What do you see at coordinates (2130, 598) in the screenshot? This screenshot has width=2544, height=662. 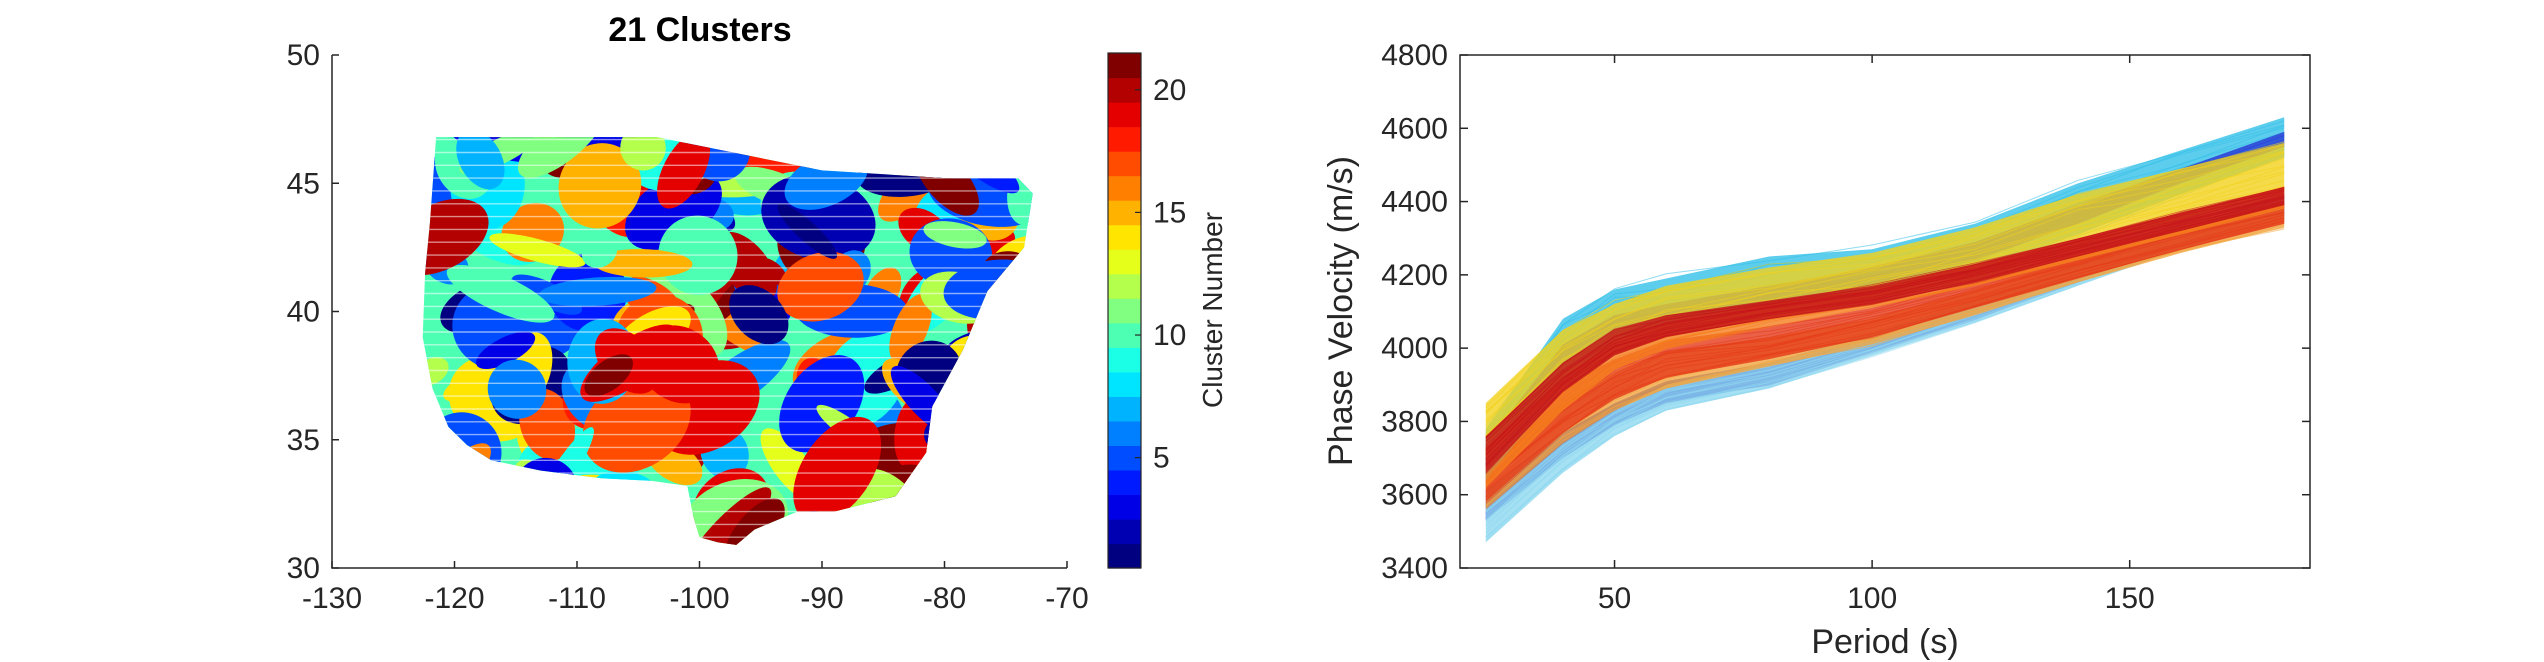 I see `line-x-tick-label: 150` at bounding box center [2130, 598].